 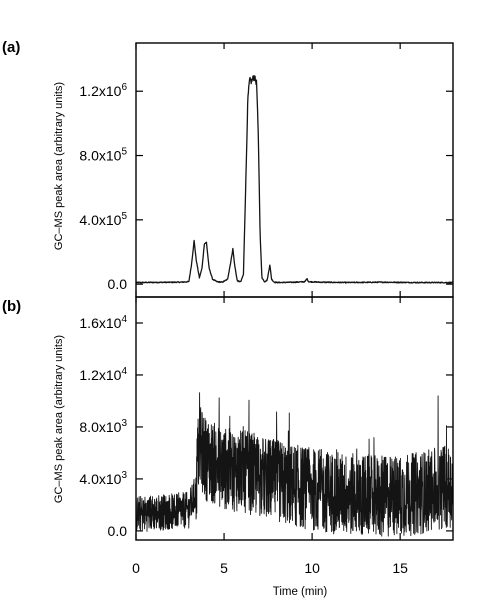 I want to click on panel-b-y-tick-label: 0.0, so click(x=118, y=531).